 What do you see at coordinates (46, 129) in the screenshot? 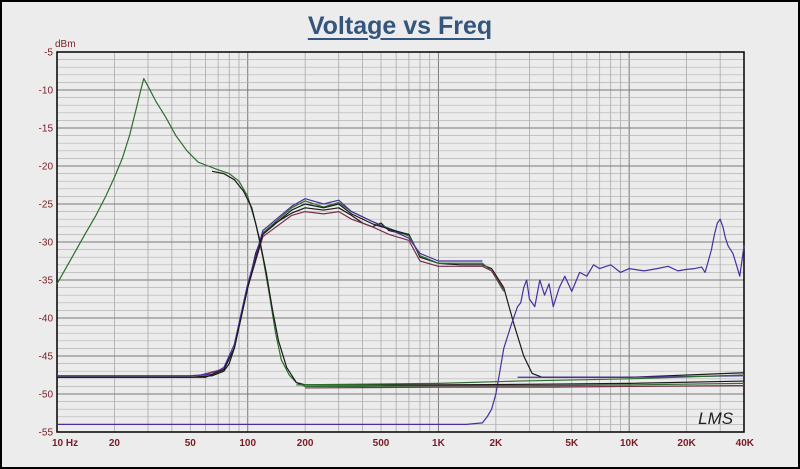
I see `y-tick-label: -15` at bounding box center [46, 129].